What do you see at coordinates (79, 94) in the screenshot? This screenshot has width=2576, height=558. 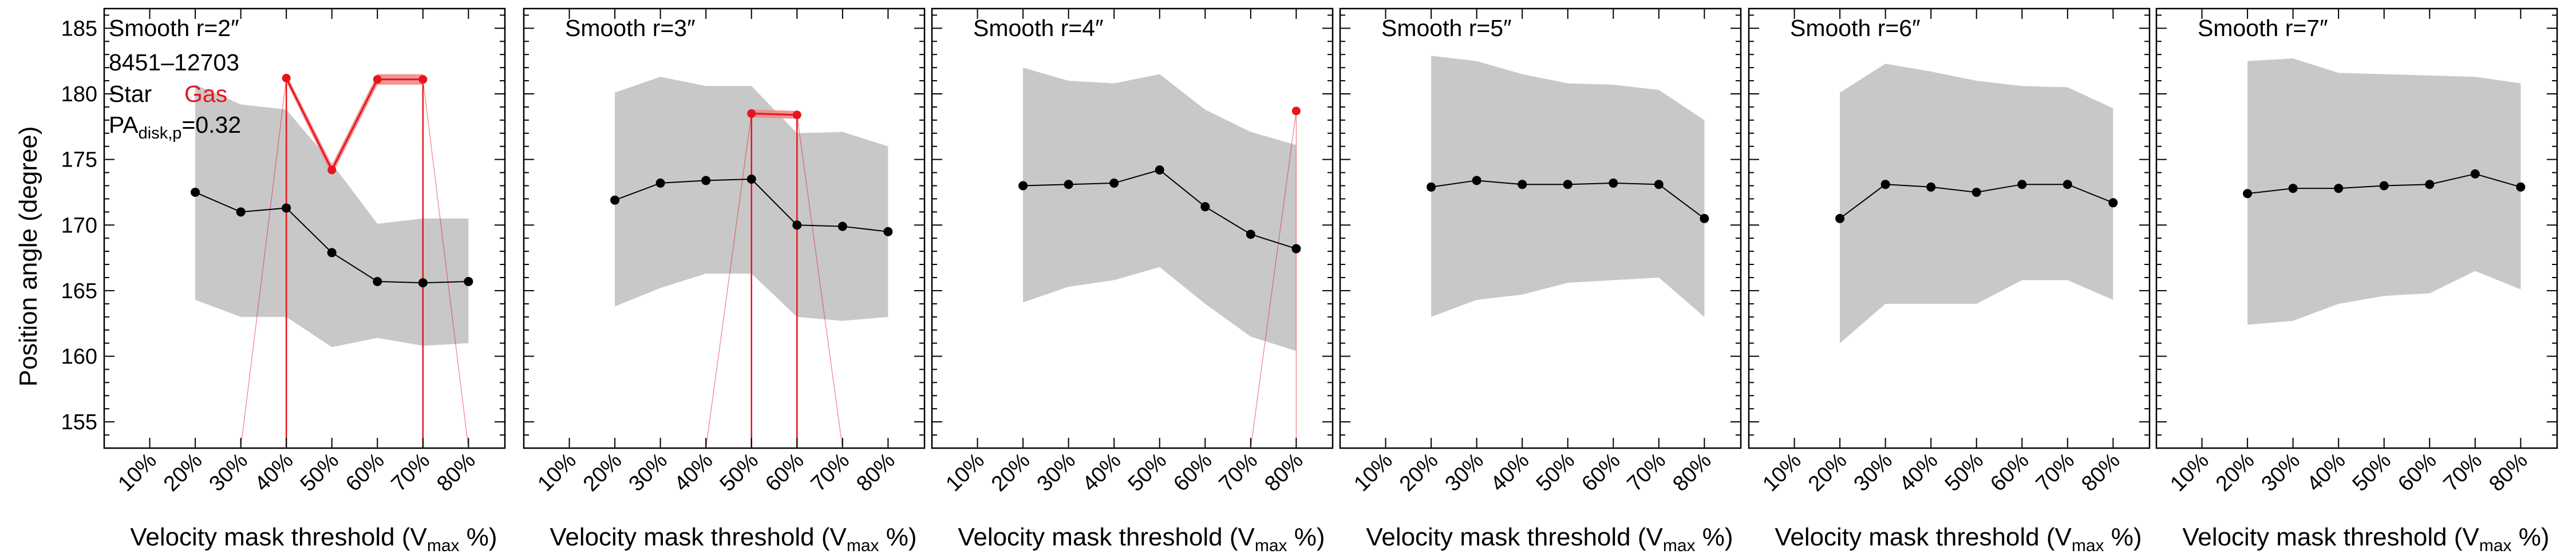 I see `y-tick-label: 180` at bounding box center [79, 94].